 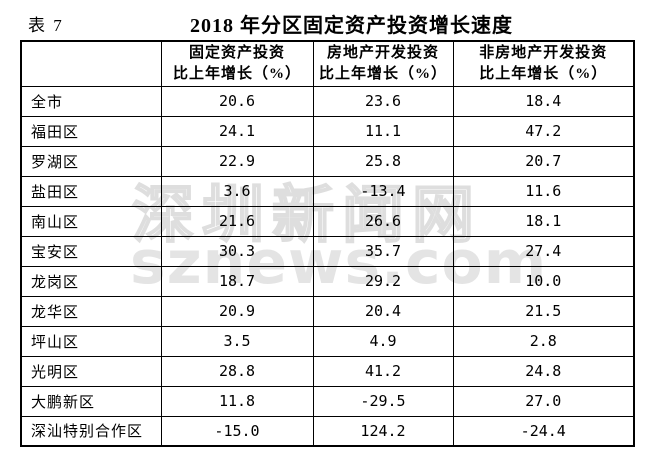 I want to click on table-row: 盐田区 3.6 -13.4 11.6, so click(x=327, y=191).